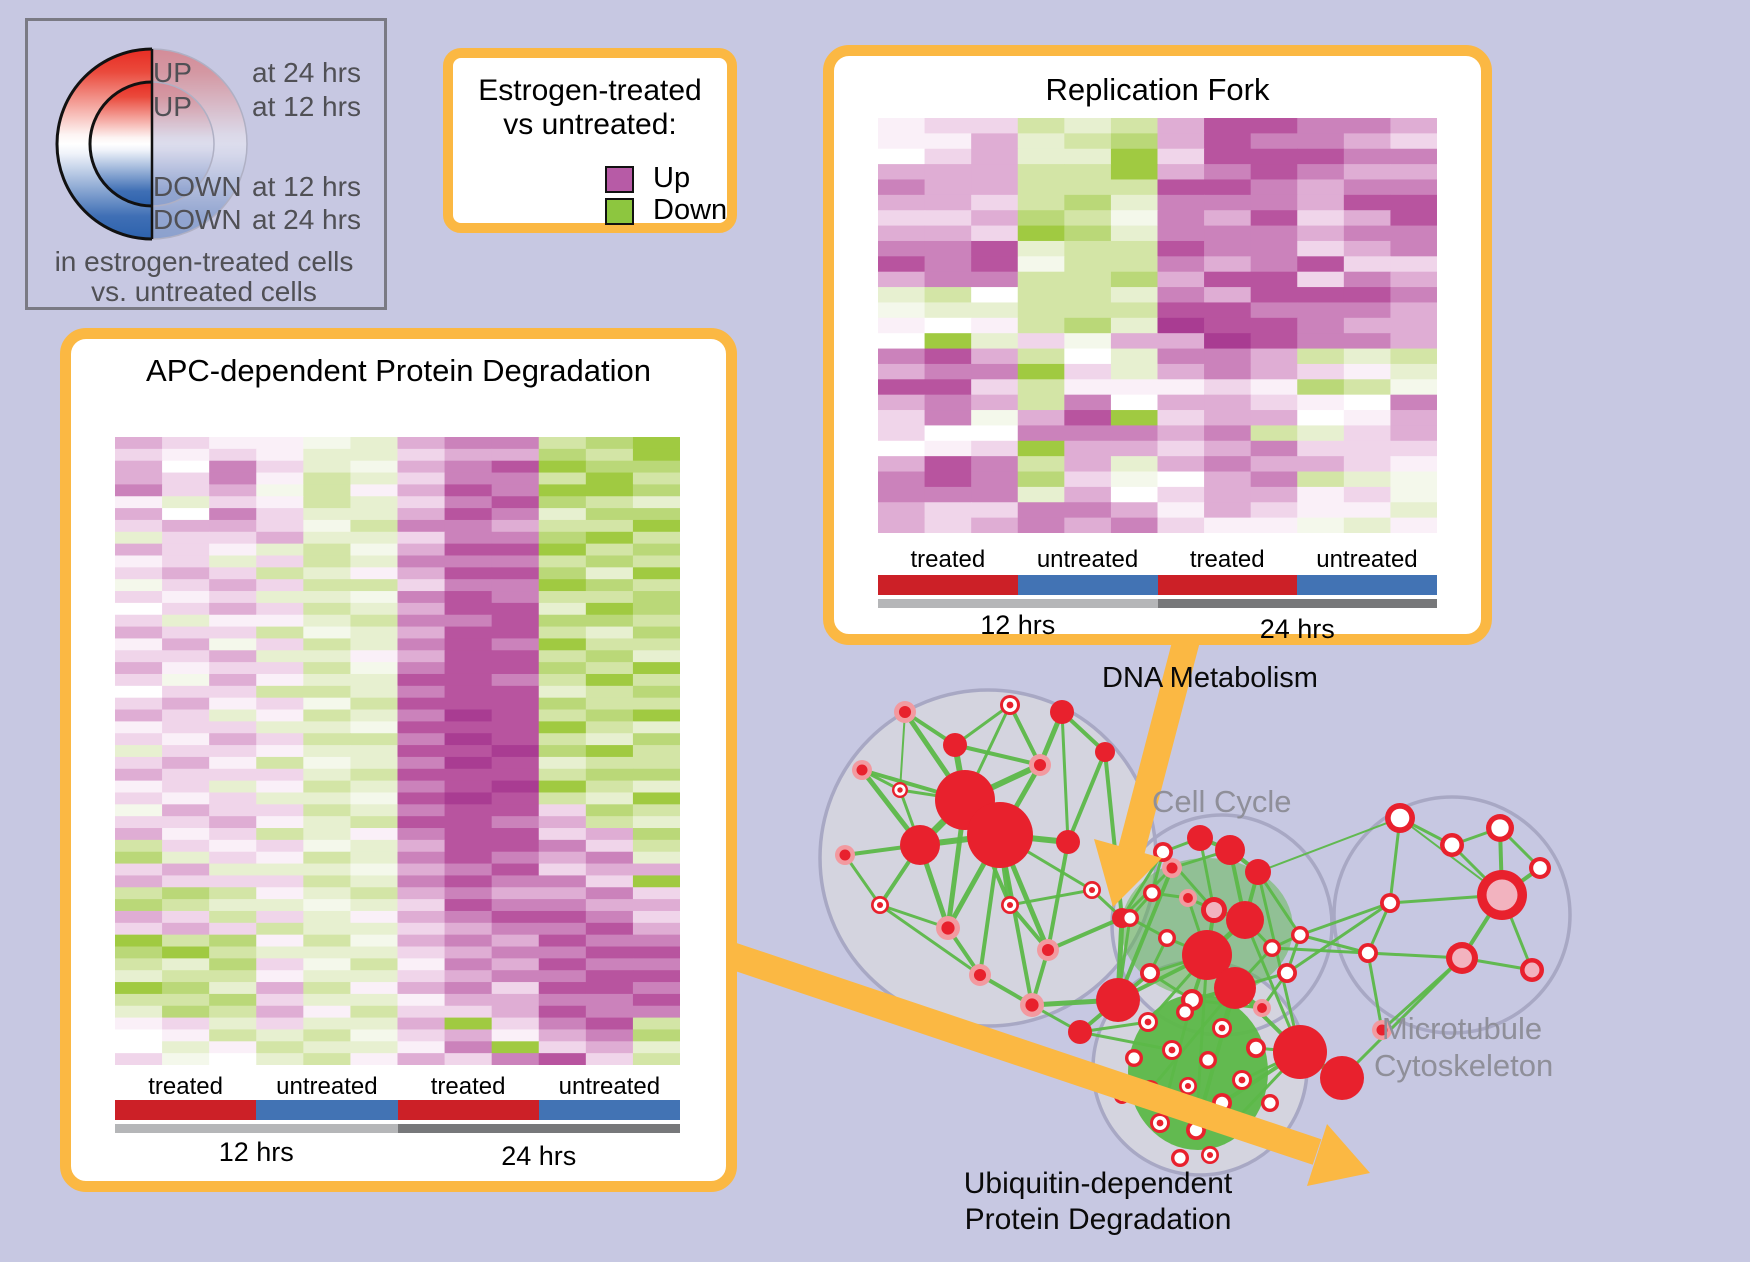 Image resolution: width=1750 pixels, height=1279 pixels. I want to click on estrogen-updown-legend: Estrogen-treated vs untreated: Up Down, so click(590, 140).